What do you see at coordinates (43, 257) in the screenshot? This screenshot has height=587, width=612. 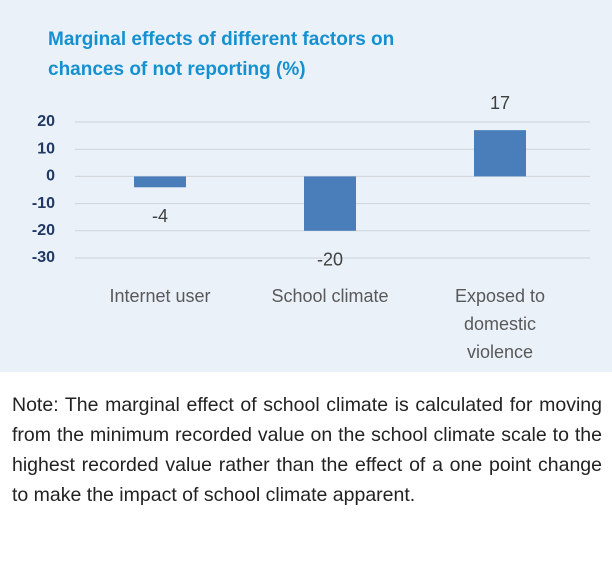 I see `y-tick-label: -30` at bounding box center [43, 257].